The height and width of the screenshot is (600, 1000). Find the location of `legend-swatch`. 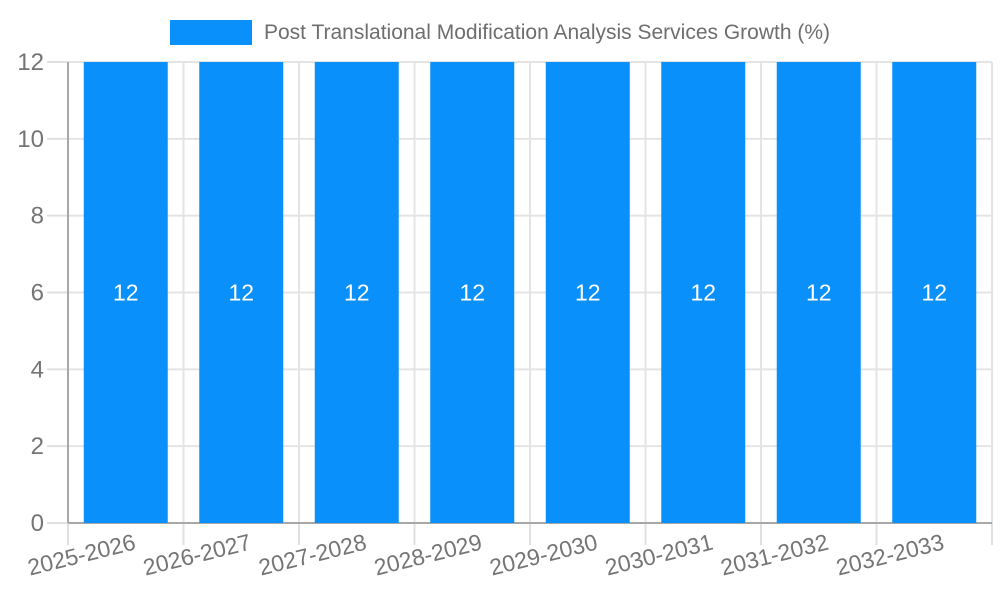

legend-swatch is located at coordinates (210, 32).